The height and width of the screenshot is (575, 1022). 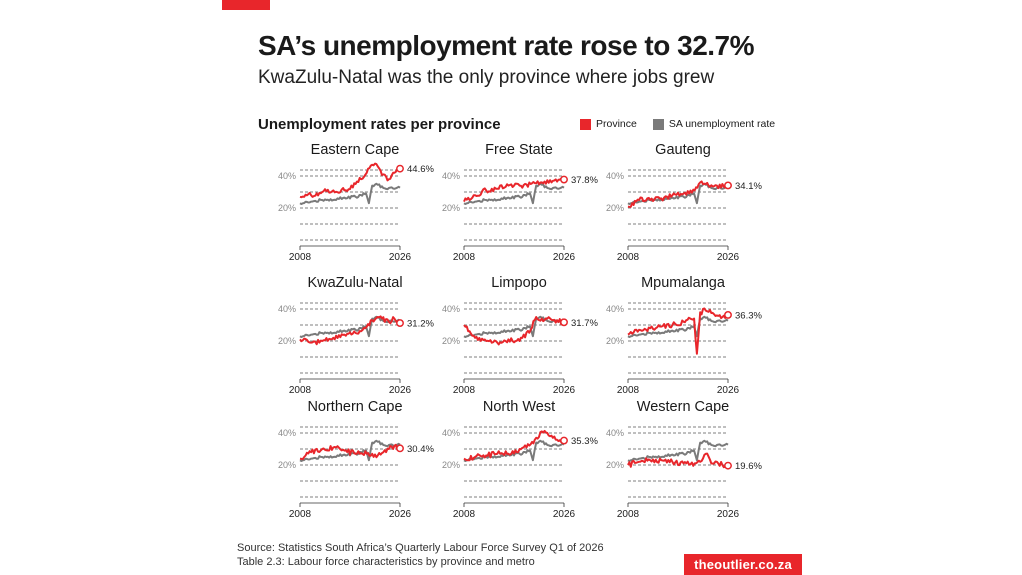 I want to click on end-value-label-0: 44.6%, so click(x=420, y=169).